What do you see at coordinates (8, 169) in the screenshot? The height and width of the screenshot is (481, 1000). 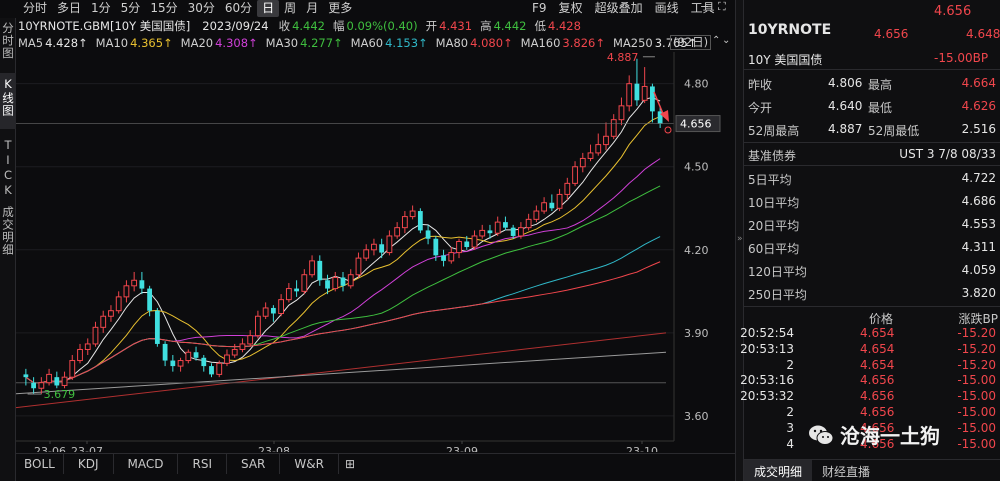 I see `nav-tick: TICK` at bounding box center [8, 169].